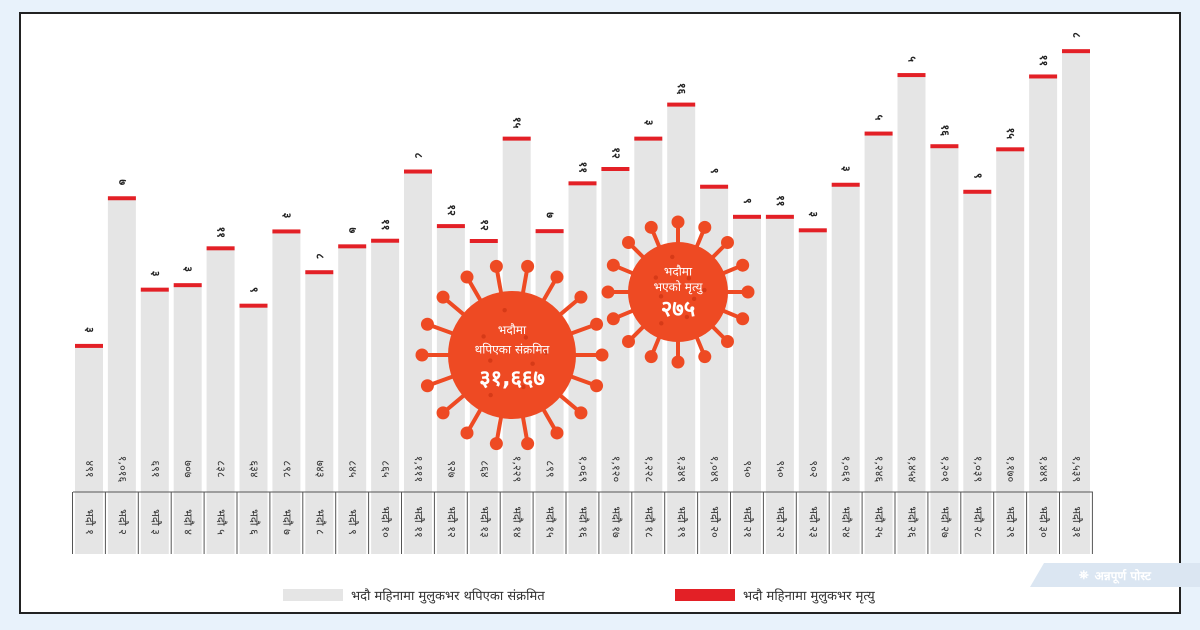 This screenshot has width=1200, height=630. Describe the element at coordinates (155, 274) in the screenshot. I see `death-label-3: ३` at that location.